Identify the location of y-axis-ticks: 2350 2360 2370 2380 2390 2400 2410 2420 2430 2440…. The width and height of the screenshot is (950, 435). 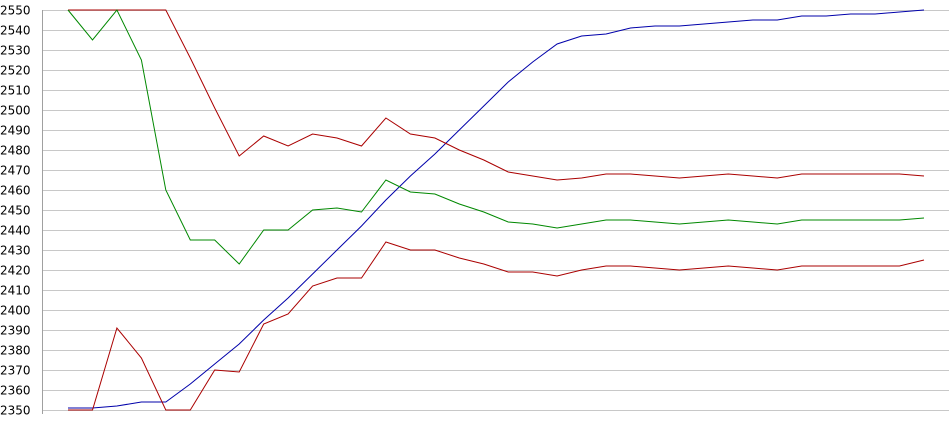
(15, 211).